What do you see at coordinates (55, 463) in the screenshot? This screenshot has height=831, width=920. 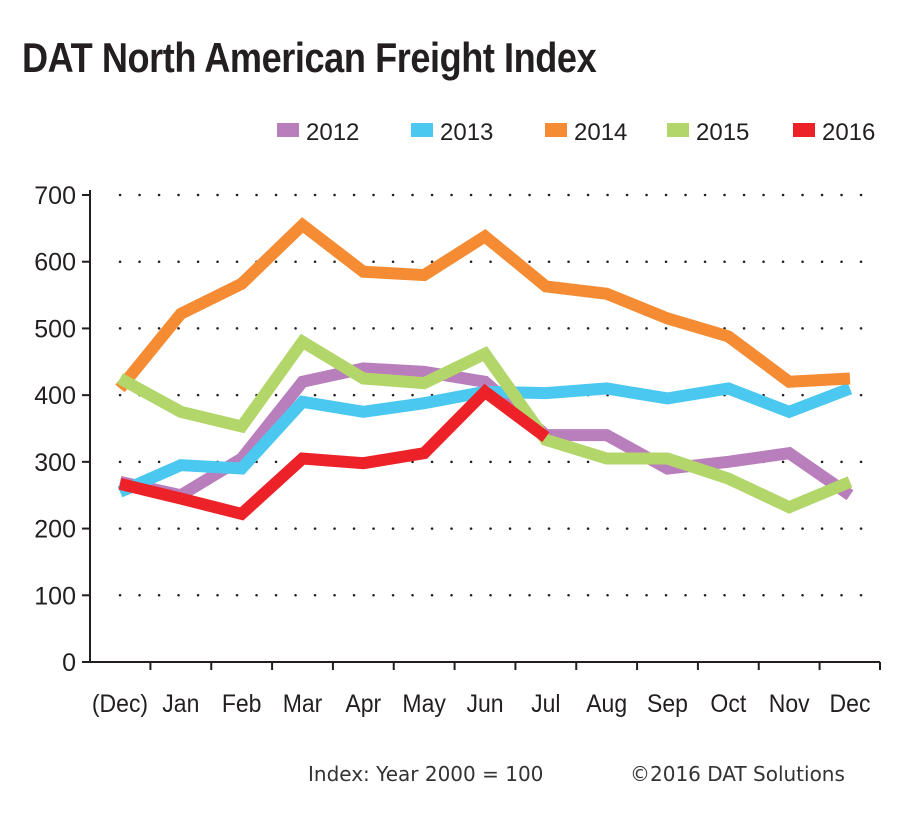 I see `y-tick-label: 300` at bounding box center [55, 463].